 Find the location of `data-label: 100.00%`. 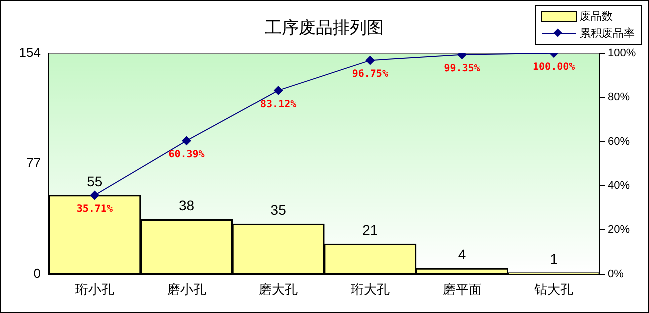

data-label: 100.00% is located at coordinates (554, 67).